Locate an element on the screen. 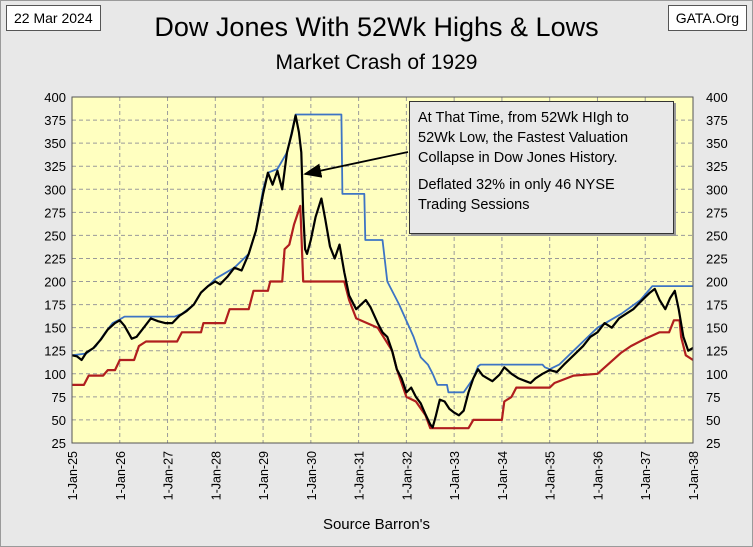 The image size is (753, 547). x-tick-label: 1-Jan-29 is located at coordinates (264, 475).